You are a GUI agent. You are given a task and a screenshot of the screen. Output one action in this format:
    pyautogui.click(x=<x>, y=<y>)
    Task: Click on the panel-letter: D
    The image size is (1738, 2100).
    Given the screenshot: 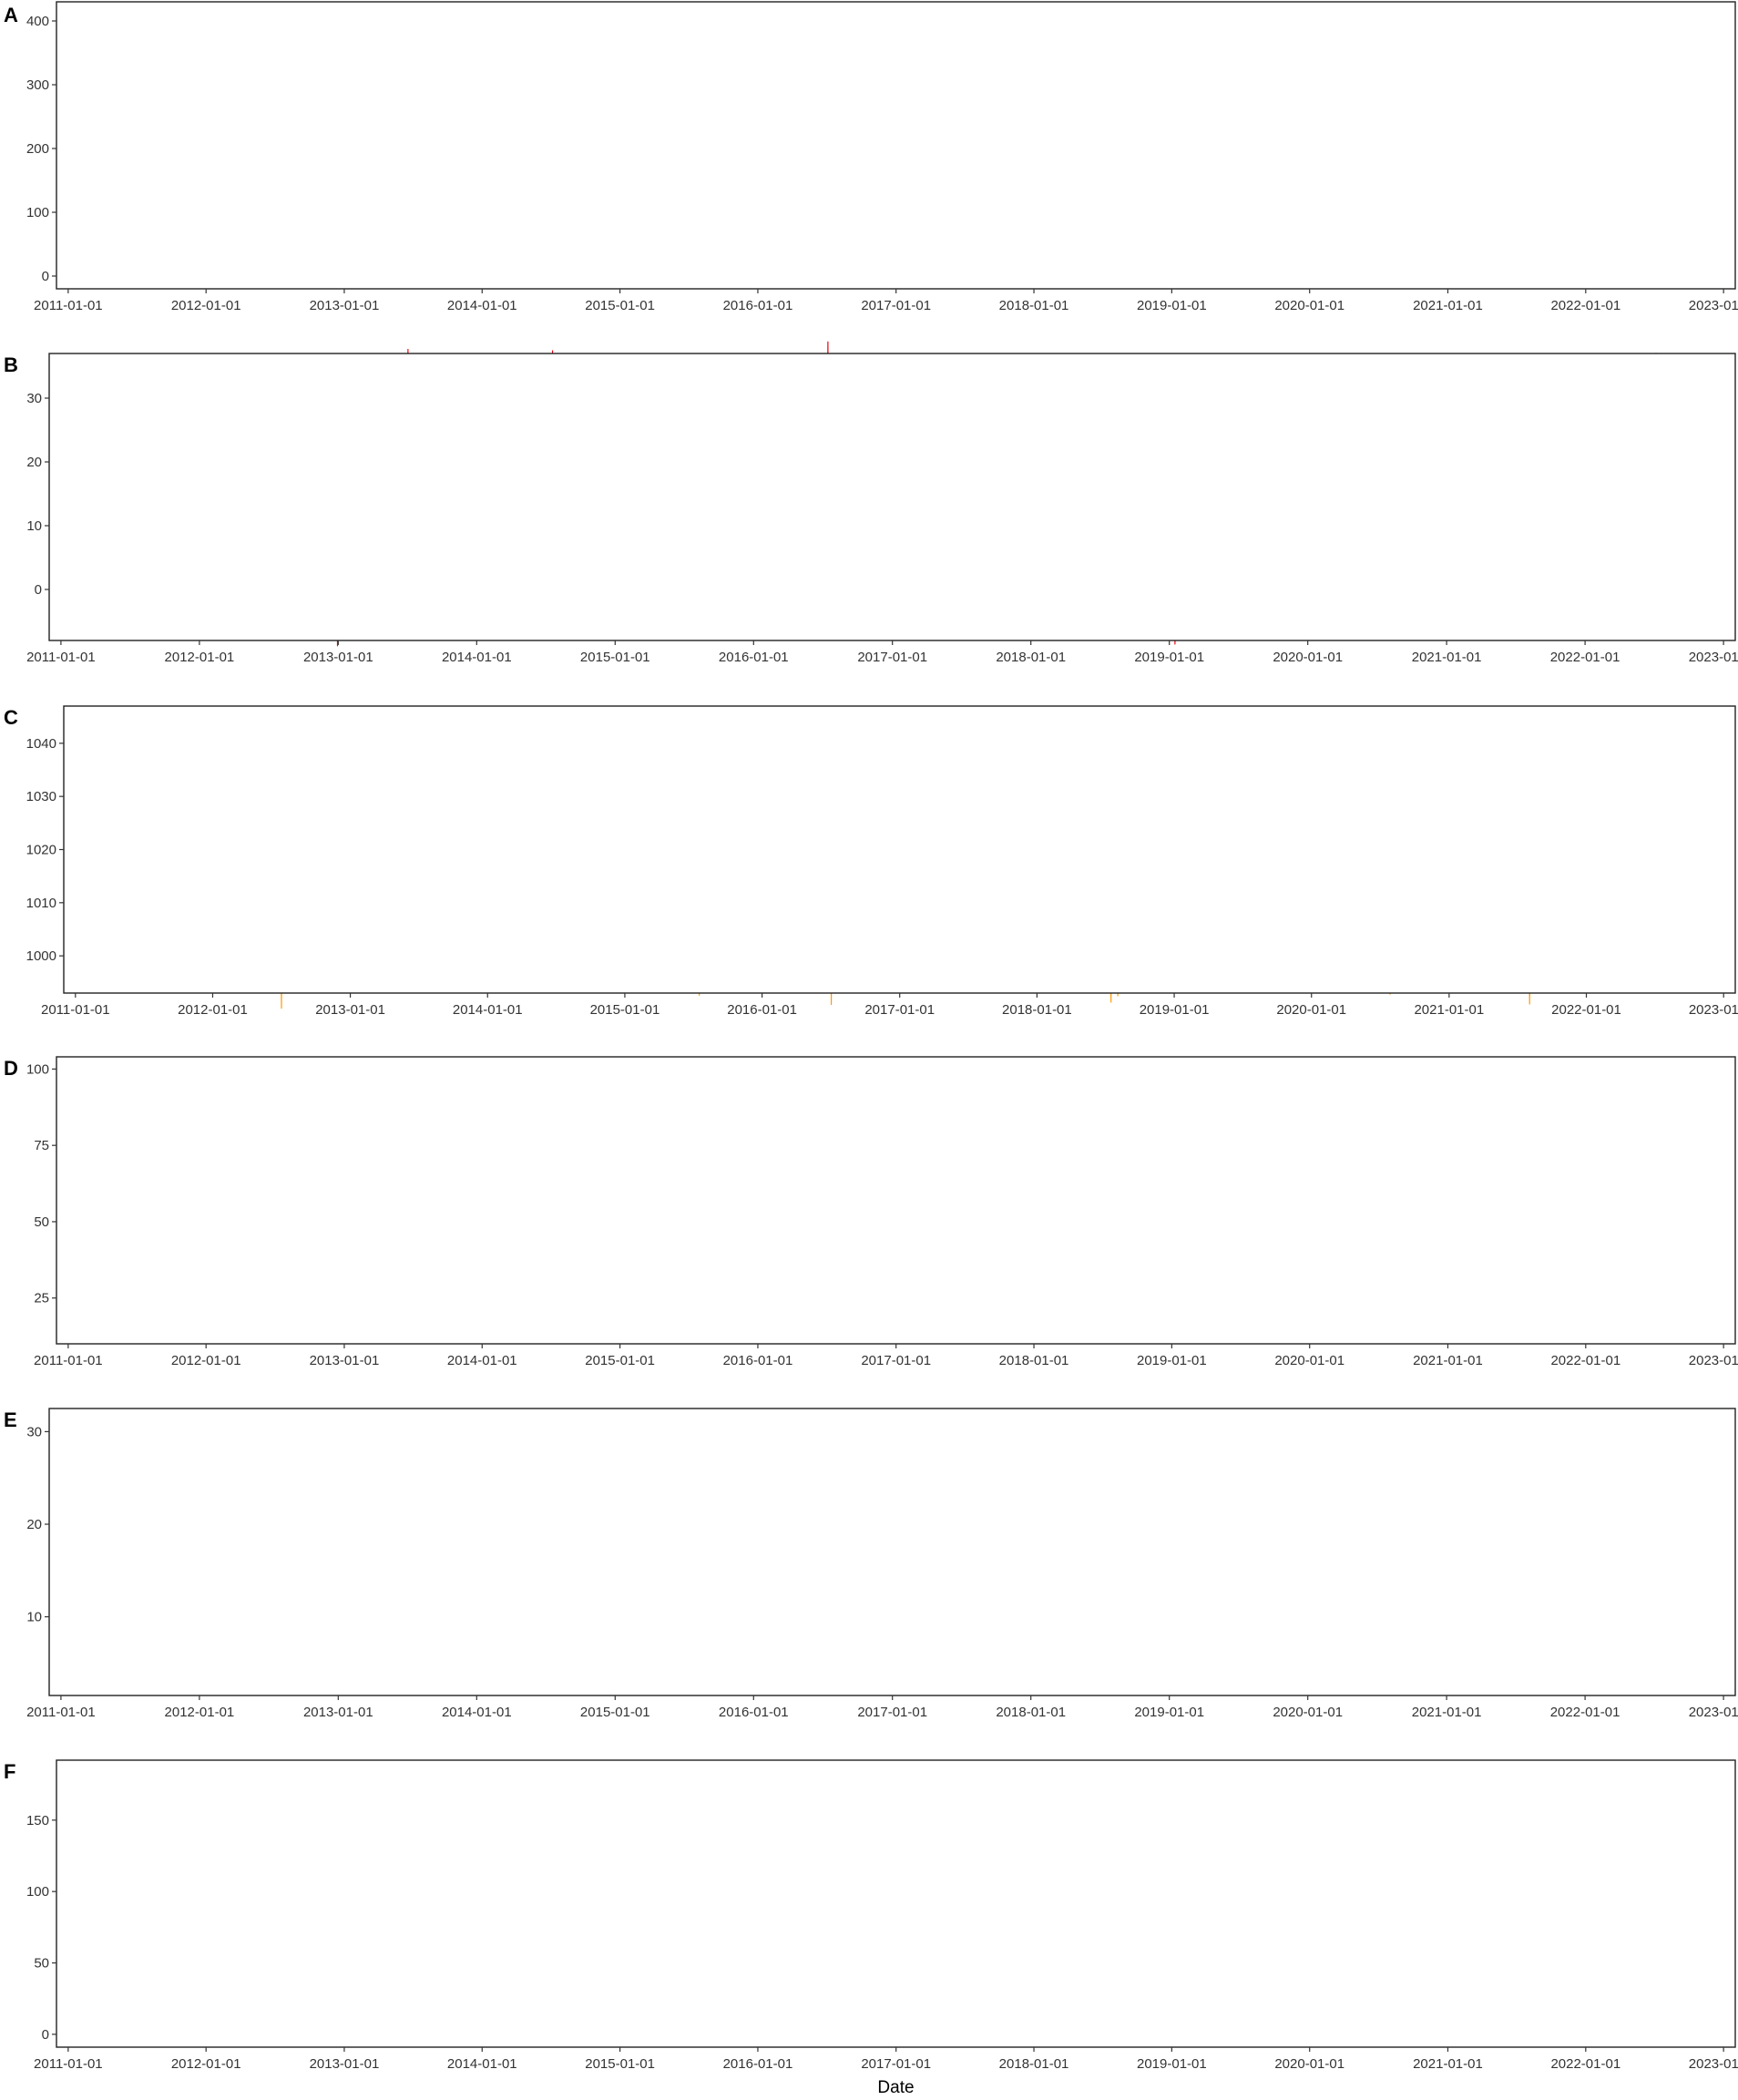 What is the action you would take?
    pyautogui.click(x=11, y=1069)
    